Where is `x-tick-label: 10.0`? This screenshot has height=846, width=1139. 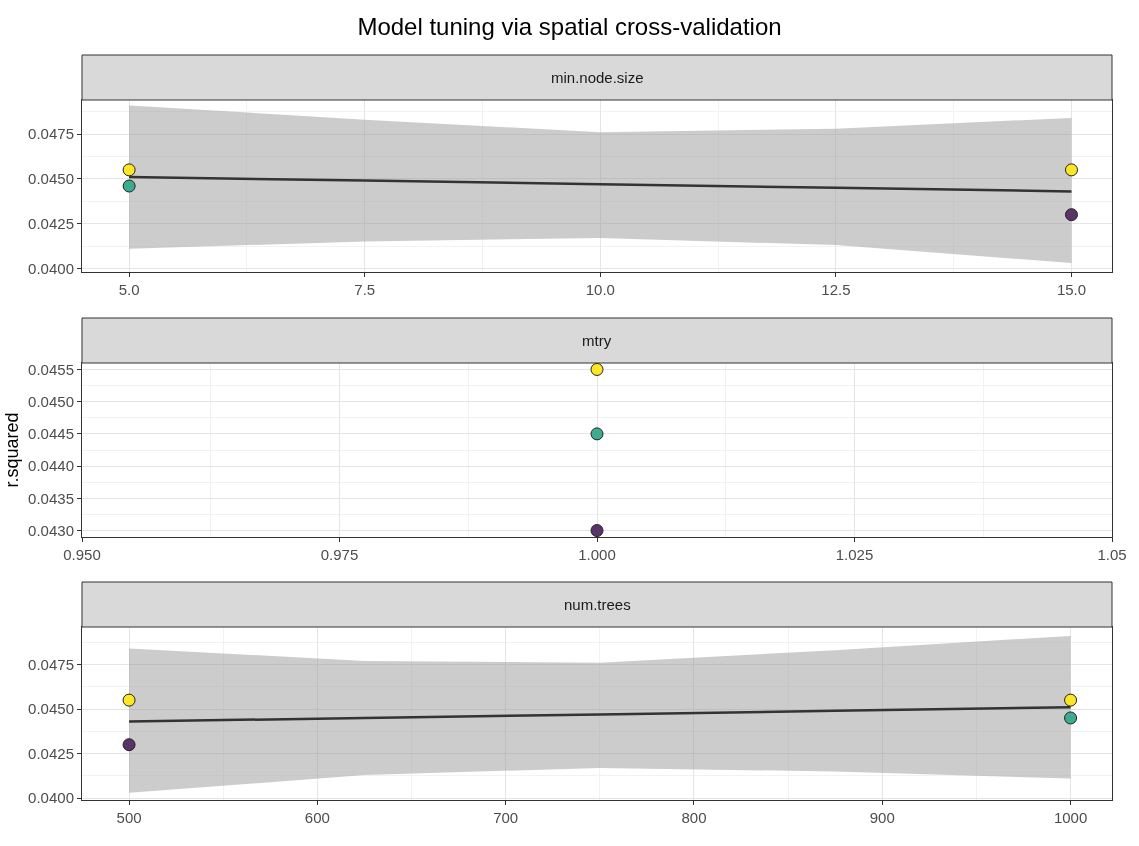 x-tick-label: 10.0 is located at coordinates (600, 289).